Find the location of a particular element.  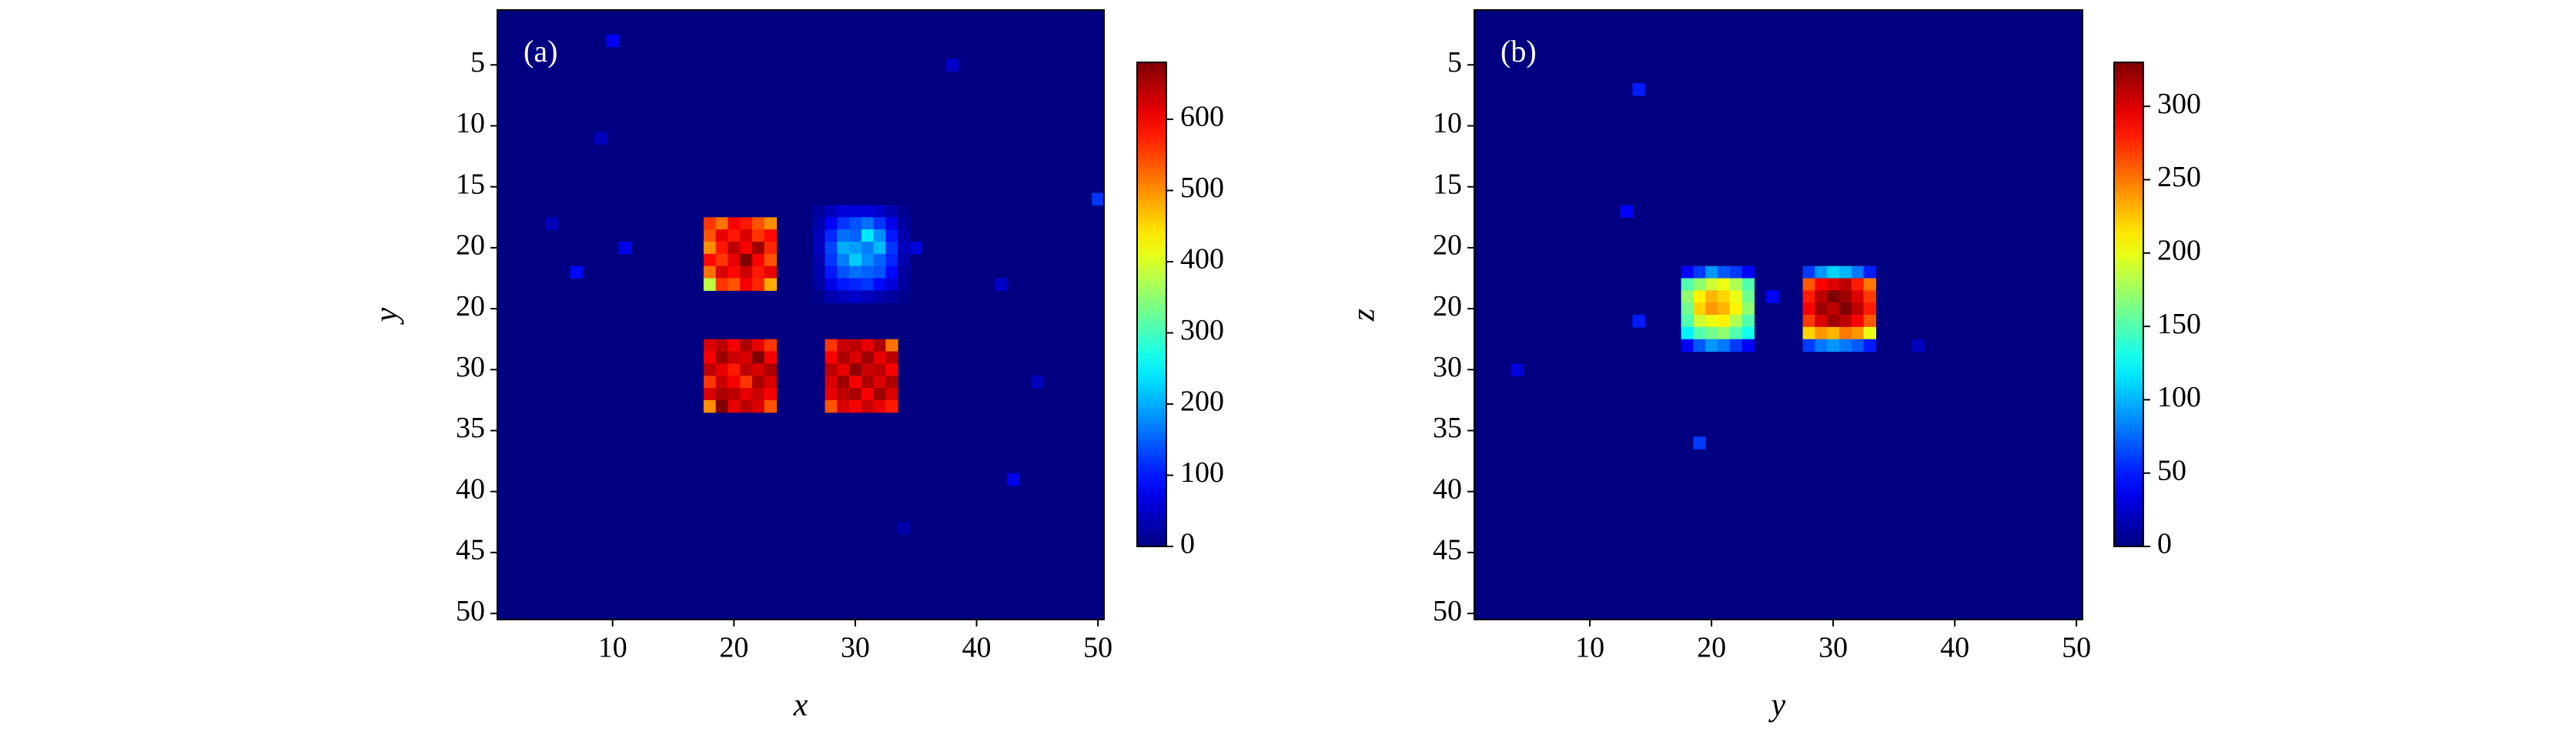

x-axis-label: x is located at coordinates (801, 705).